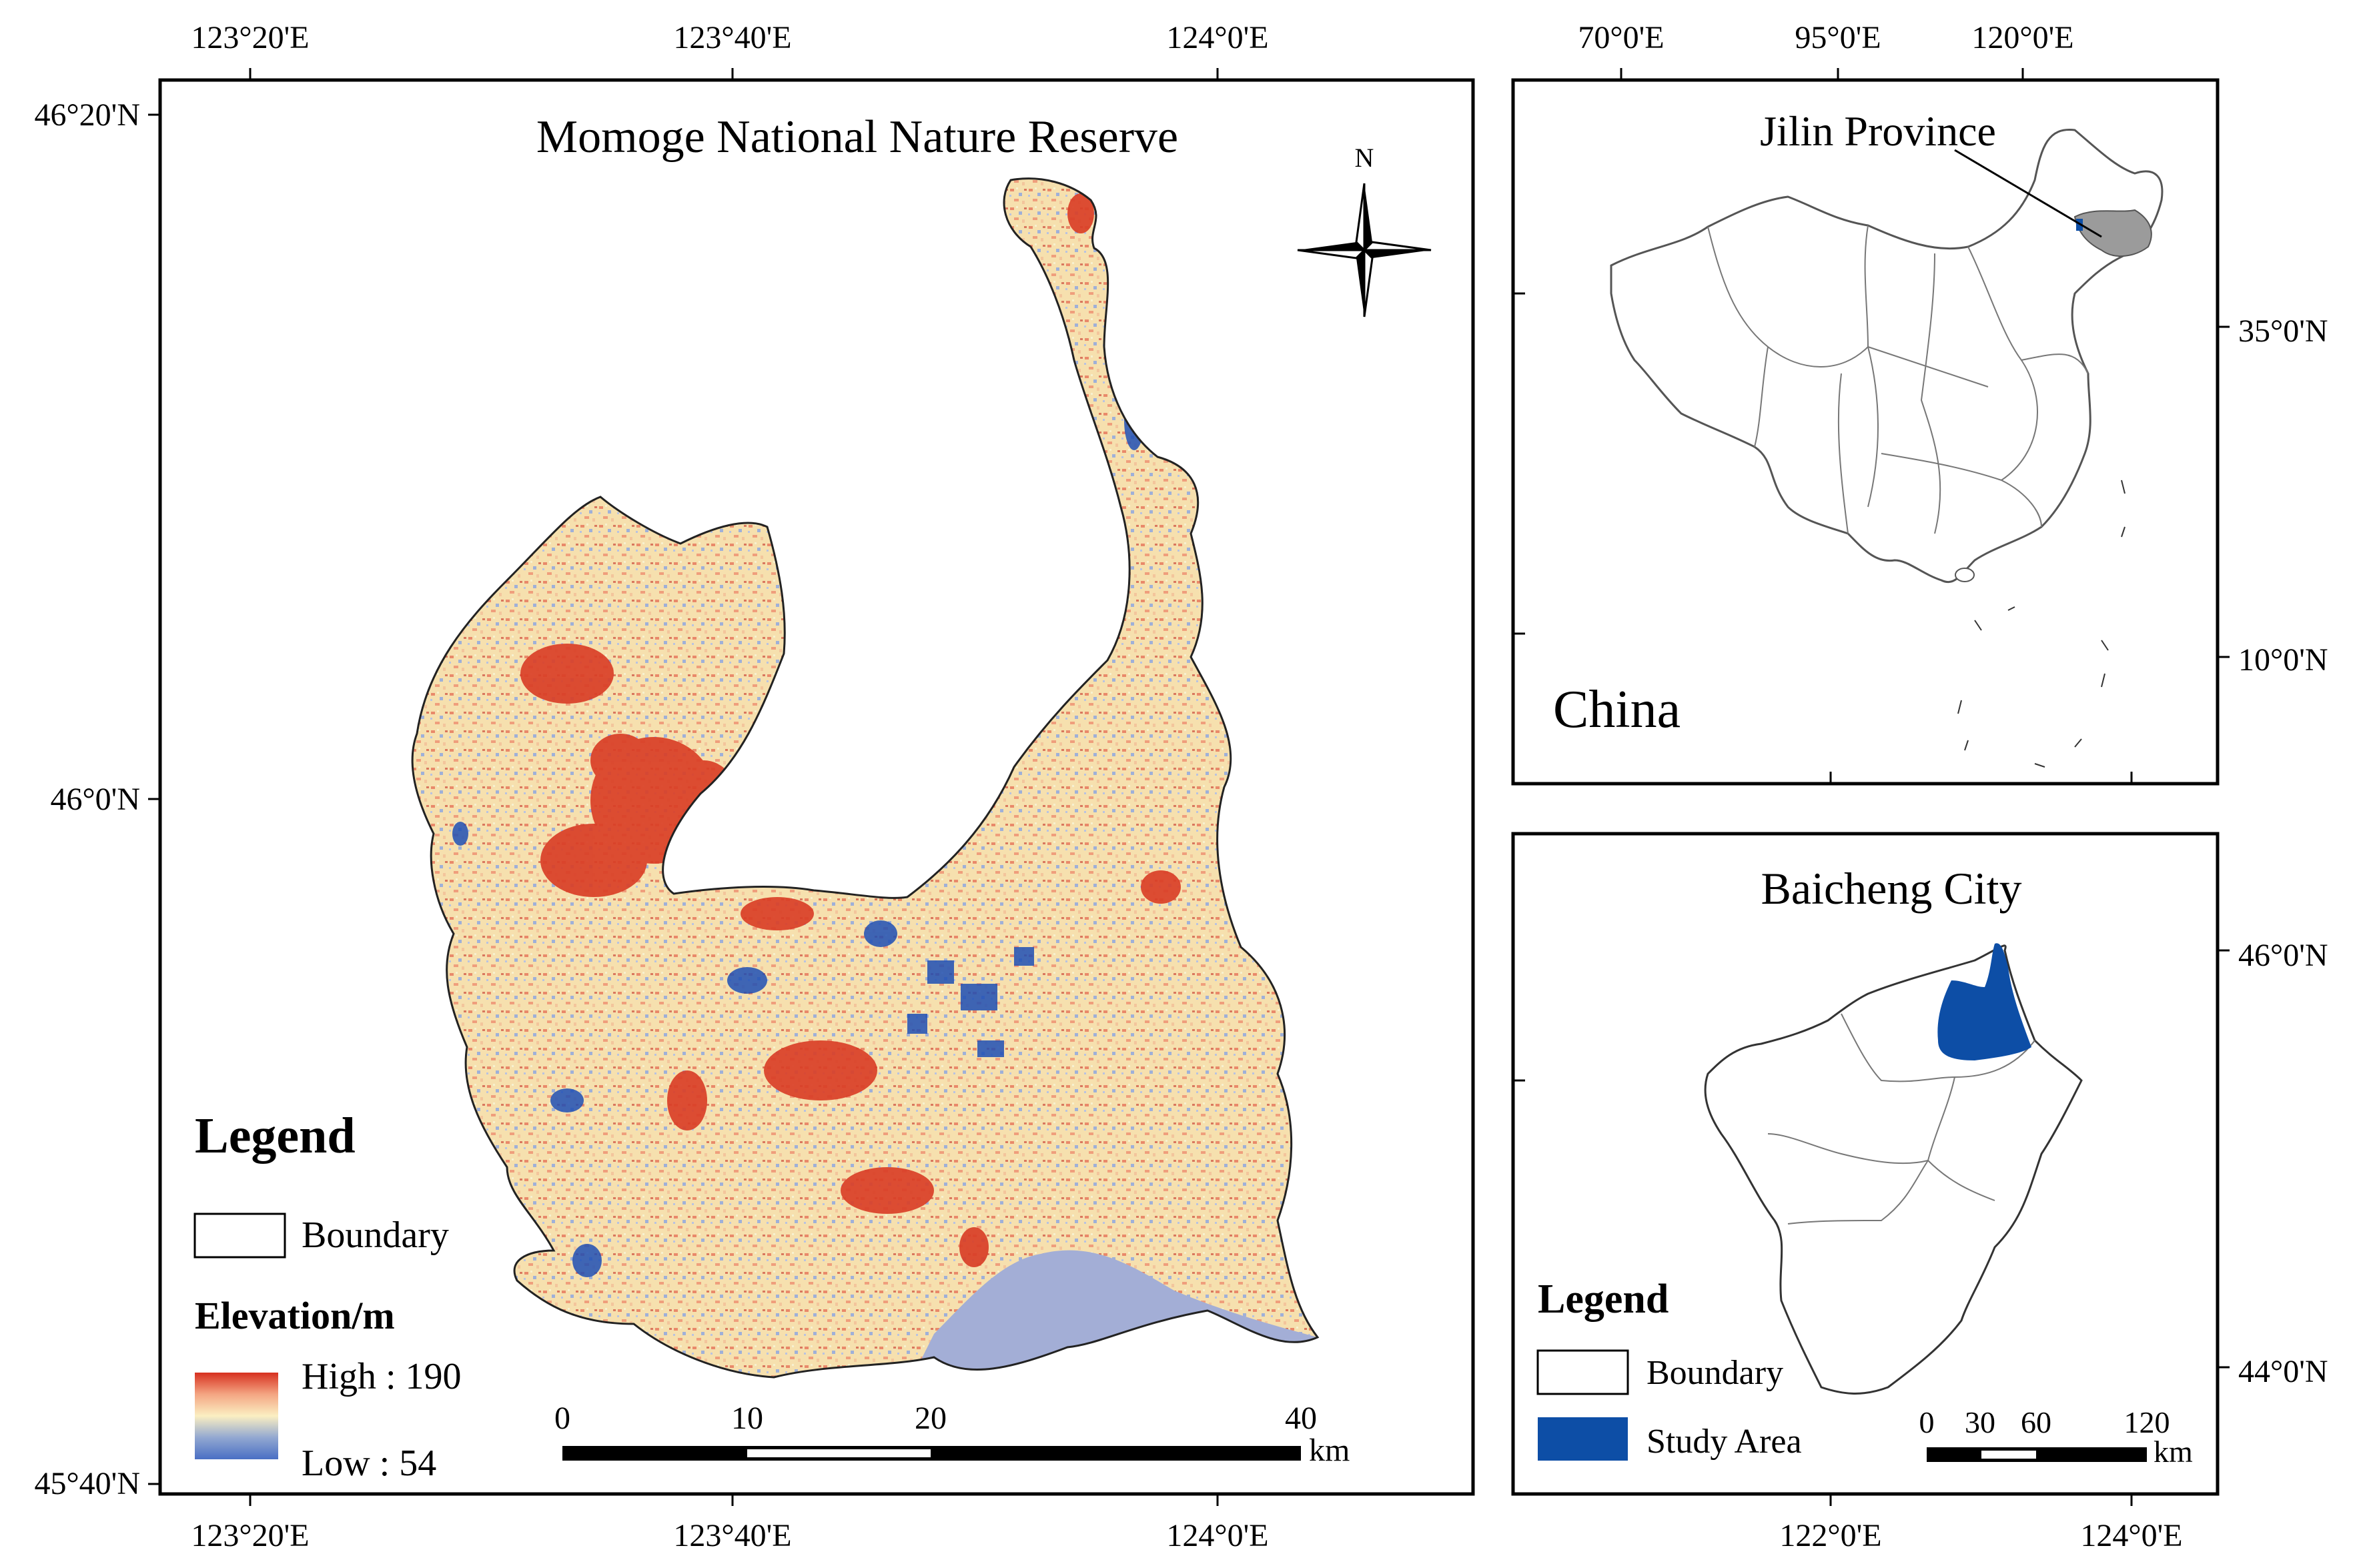  What do you see at coordinates (1927, 1422) in the screenshot?
I see `baicheng-scale-tick: 0` at bounding box center [1927, 1422].